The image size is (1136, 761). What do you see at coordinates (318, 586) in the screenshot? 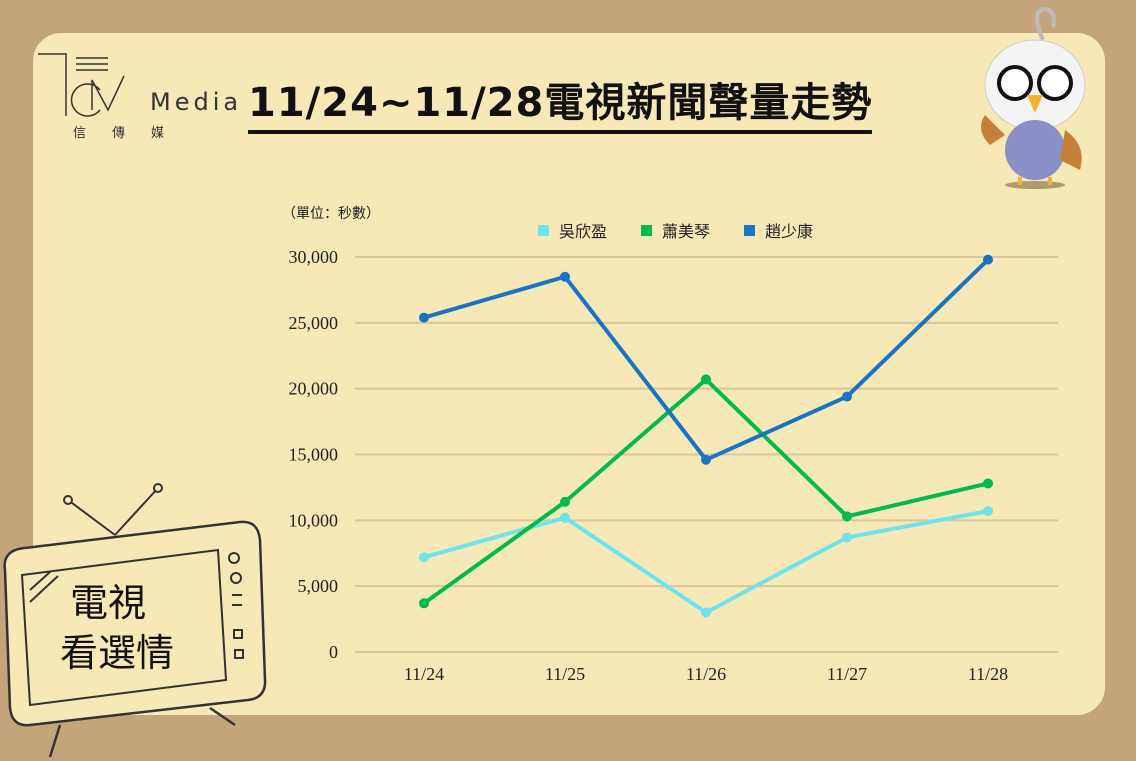
I see `y-tick-label: 5,000` at bounding box center [318, 586].